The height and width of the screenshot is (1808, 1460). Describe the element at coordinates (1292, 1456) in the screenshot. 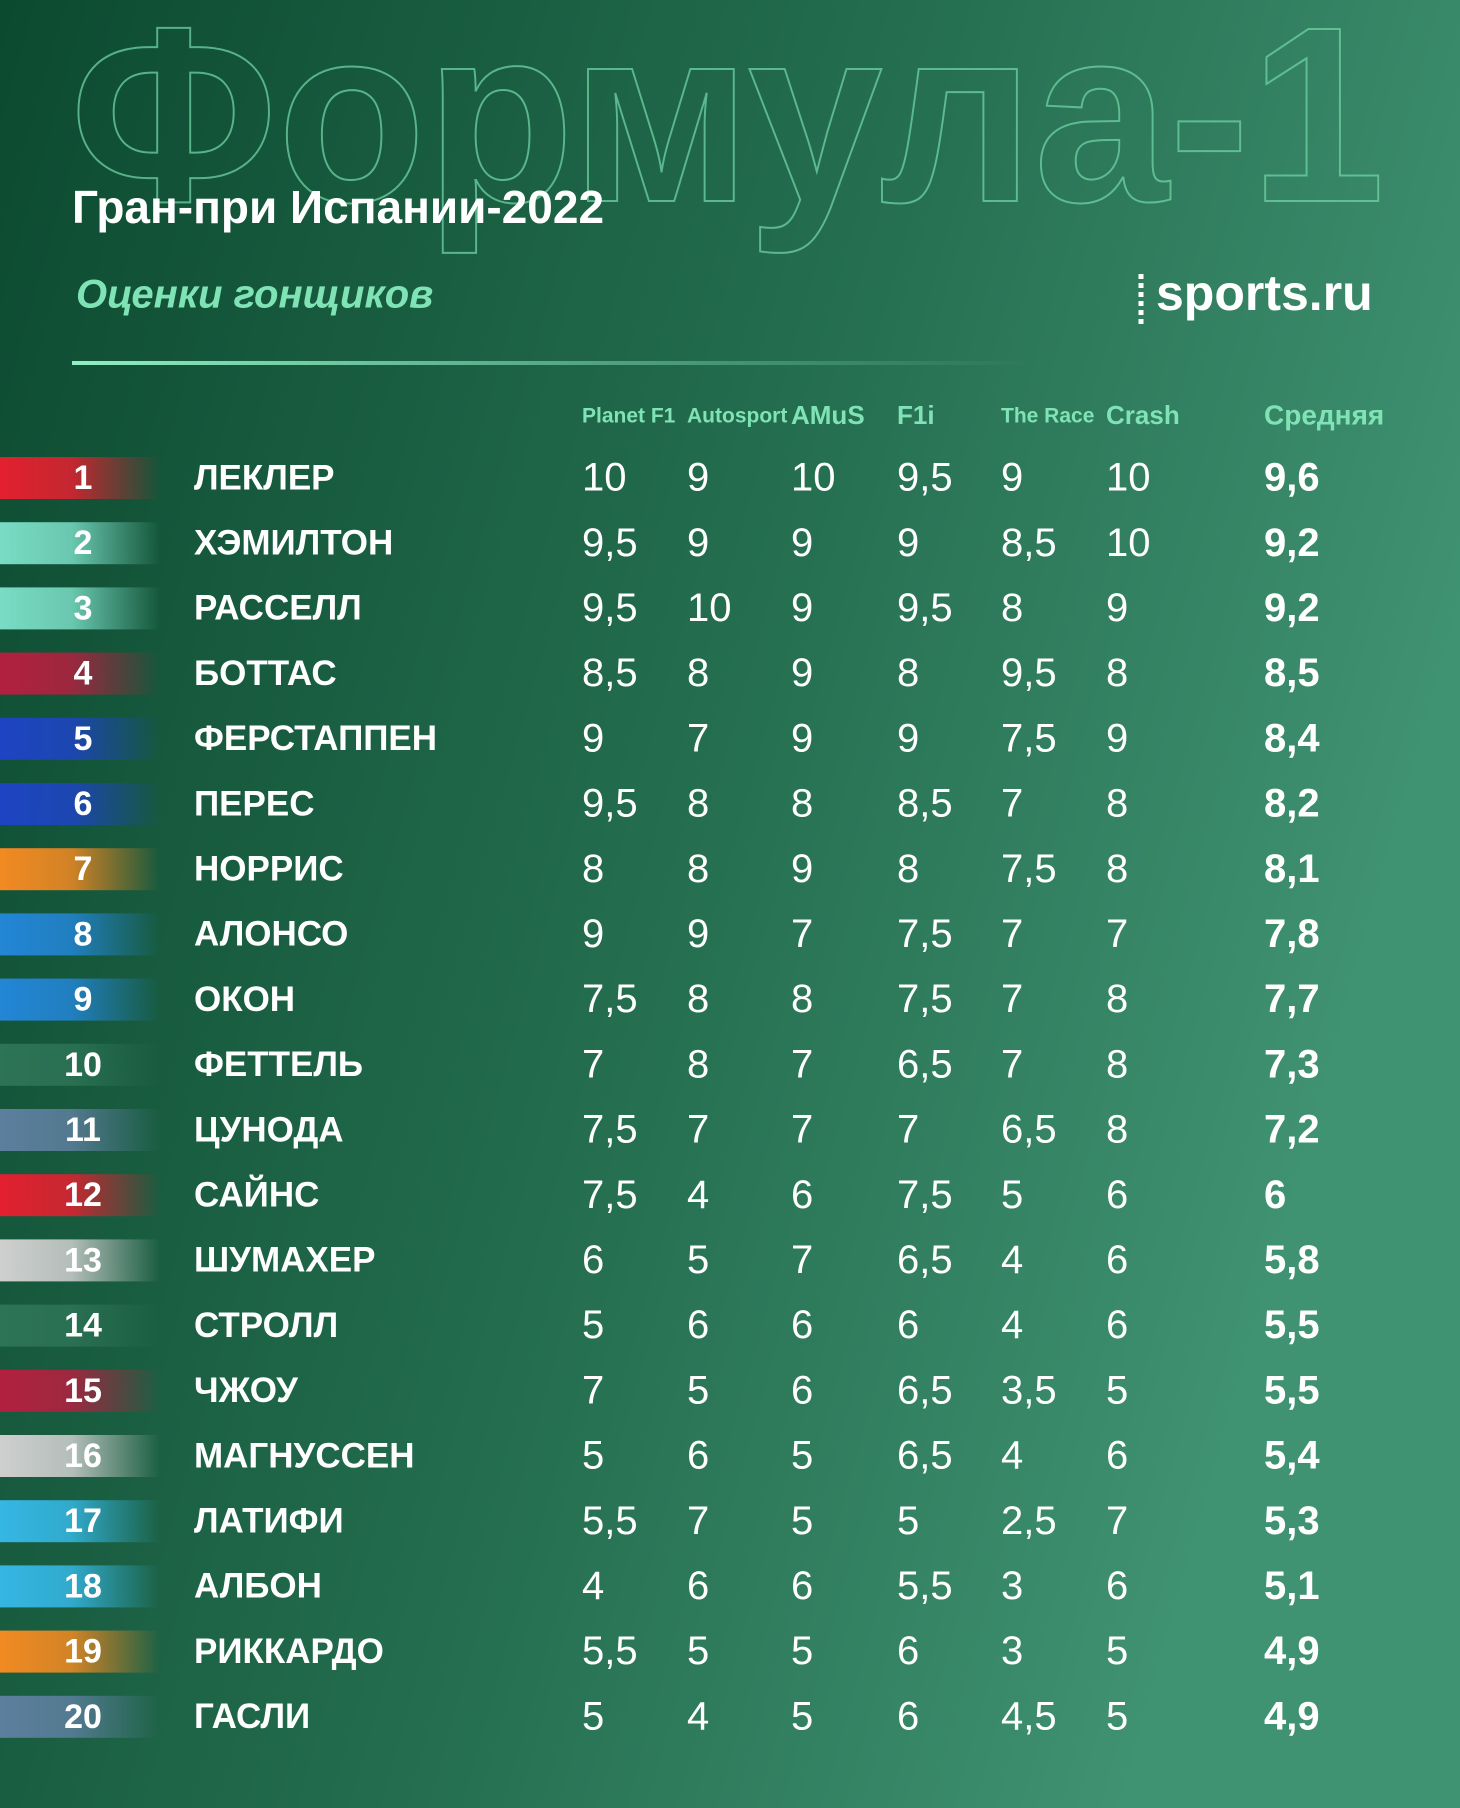

I see `average: 5,4` at that location.